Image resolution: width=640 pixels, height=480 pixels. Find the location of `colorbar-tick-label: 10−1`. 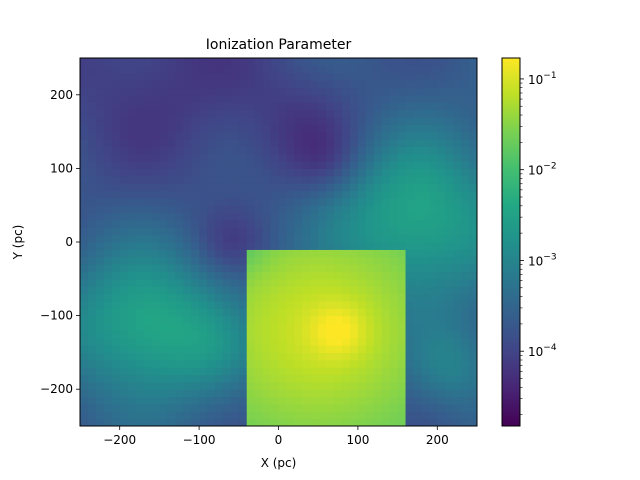

colorbar-tick-label: 10−1 is located at coordinates (542, 79).